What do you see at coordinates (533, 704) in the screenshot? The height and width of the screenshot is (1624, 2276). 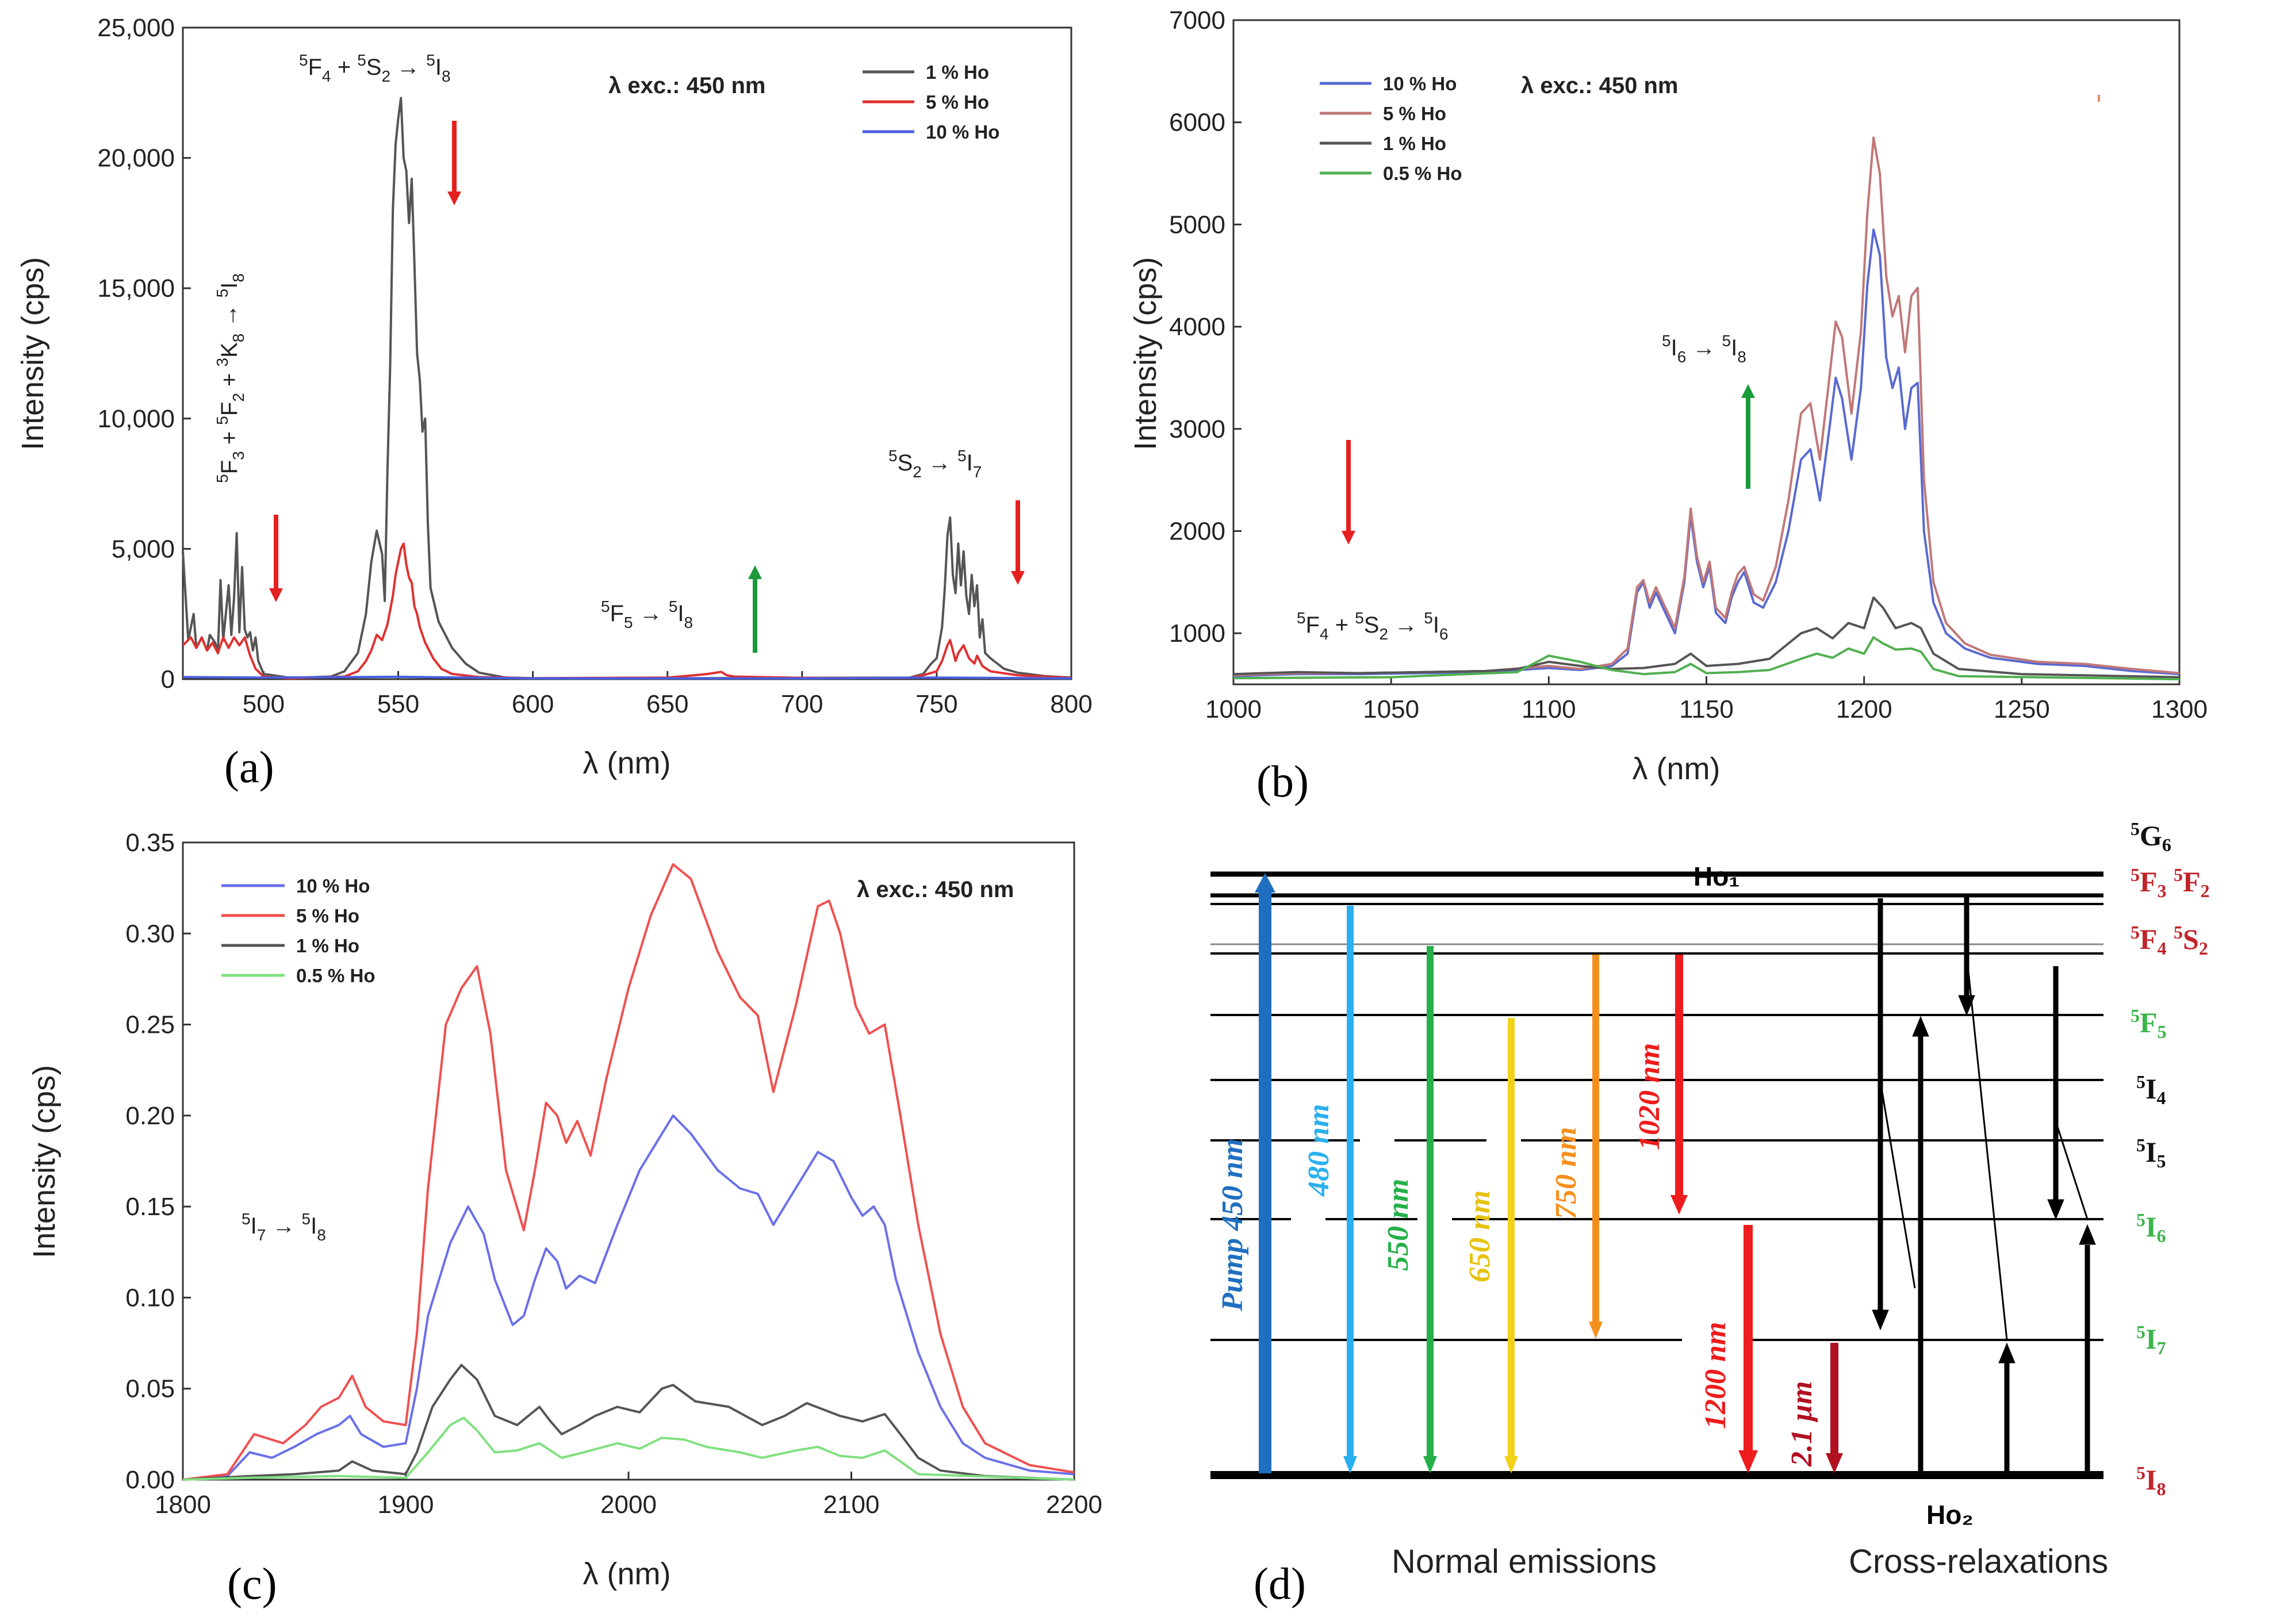 I see `x-tick-label: 600` at bounding box center [533, 704].